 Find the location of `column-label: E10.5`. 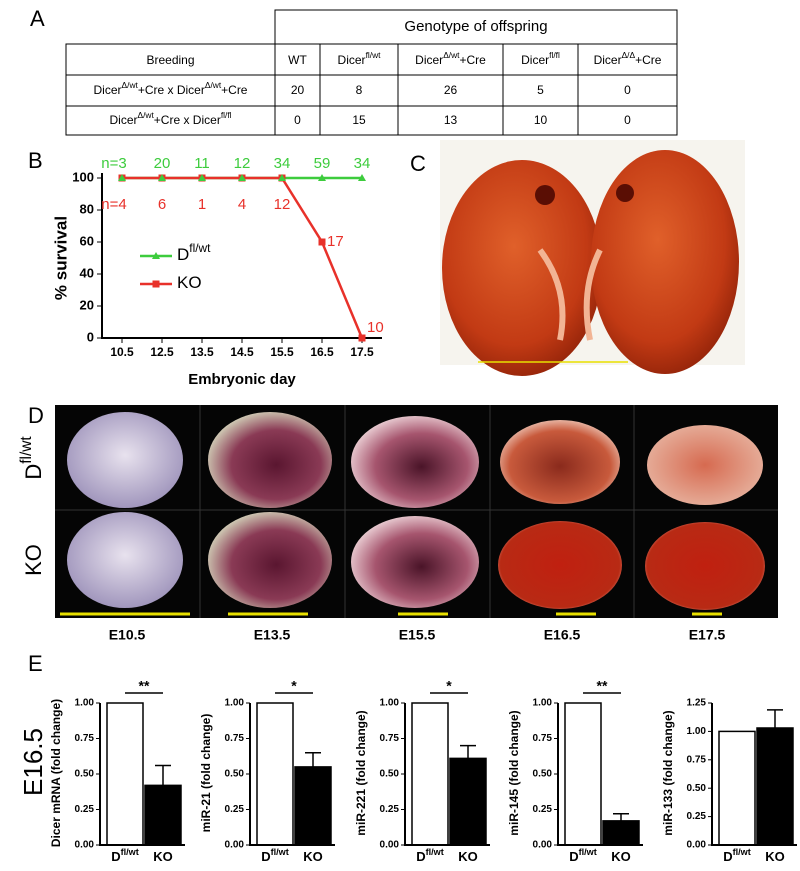

column-label: E10.5 is located at coordinates (127, 635).